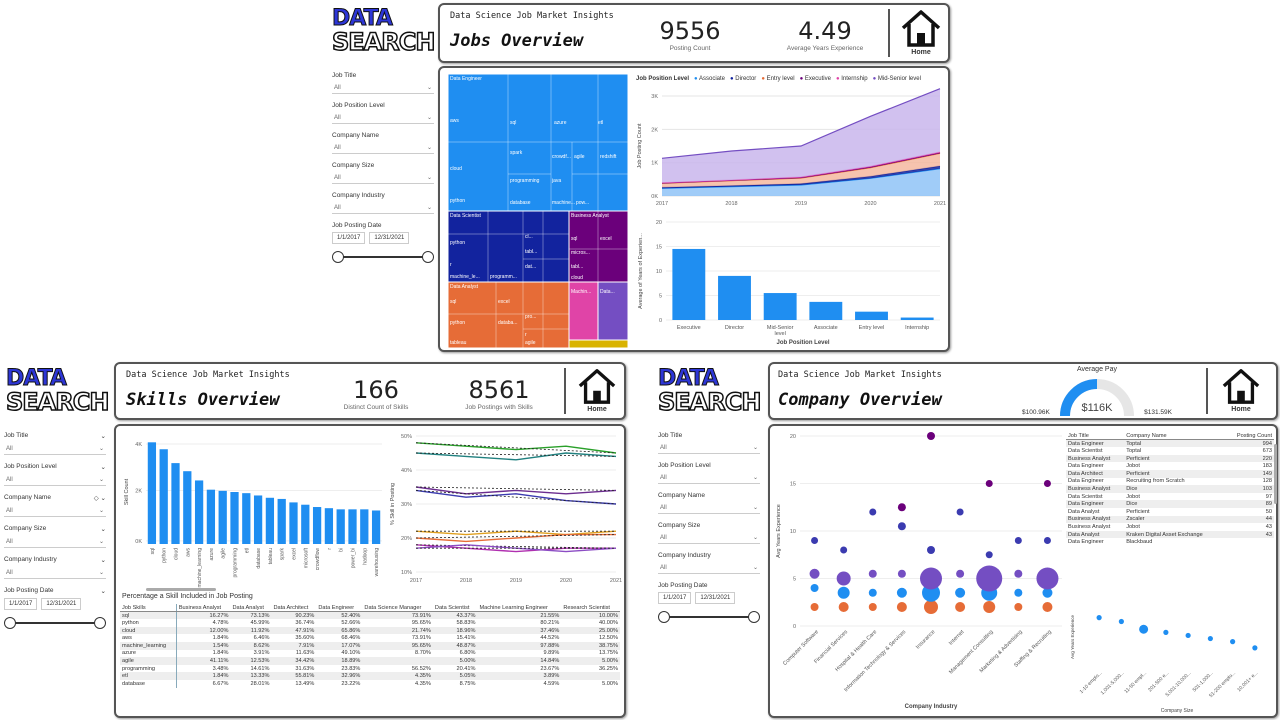  Describe the element at coordinates (305, 622) in the screenshot. I see `table-cell: 36.74%` at that location.